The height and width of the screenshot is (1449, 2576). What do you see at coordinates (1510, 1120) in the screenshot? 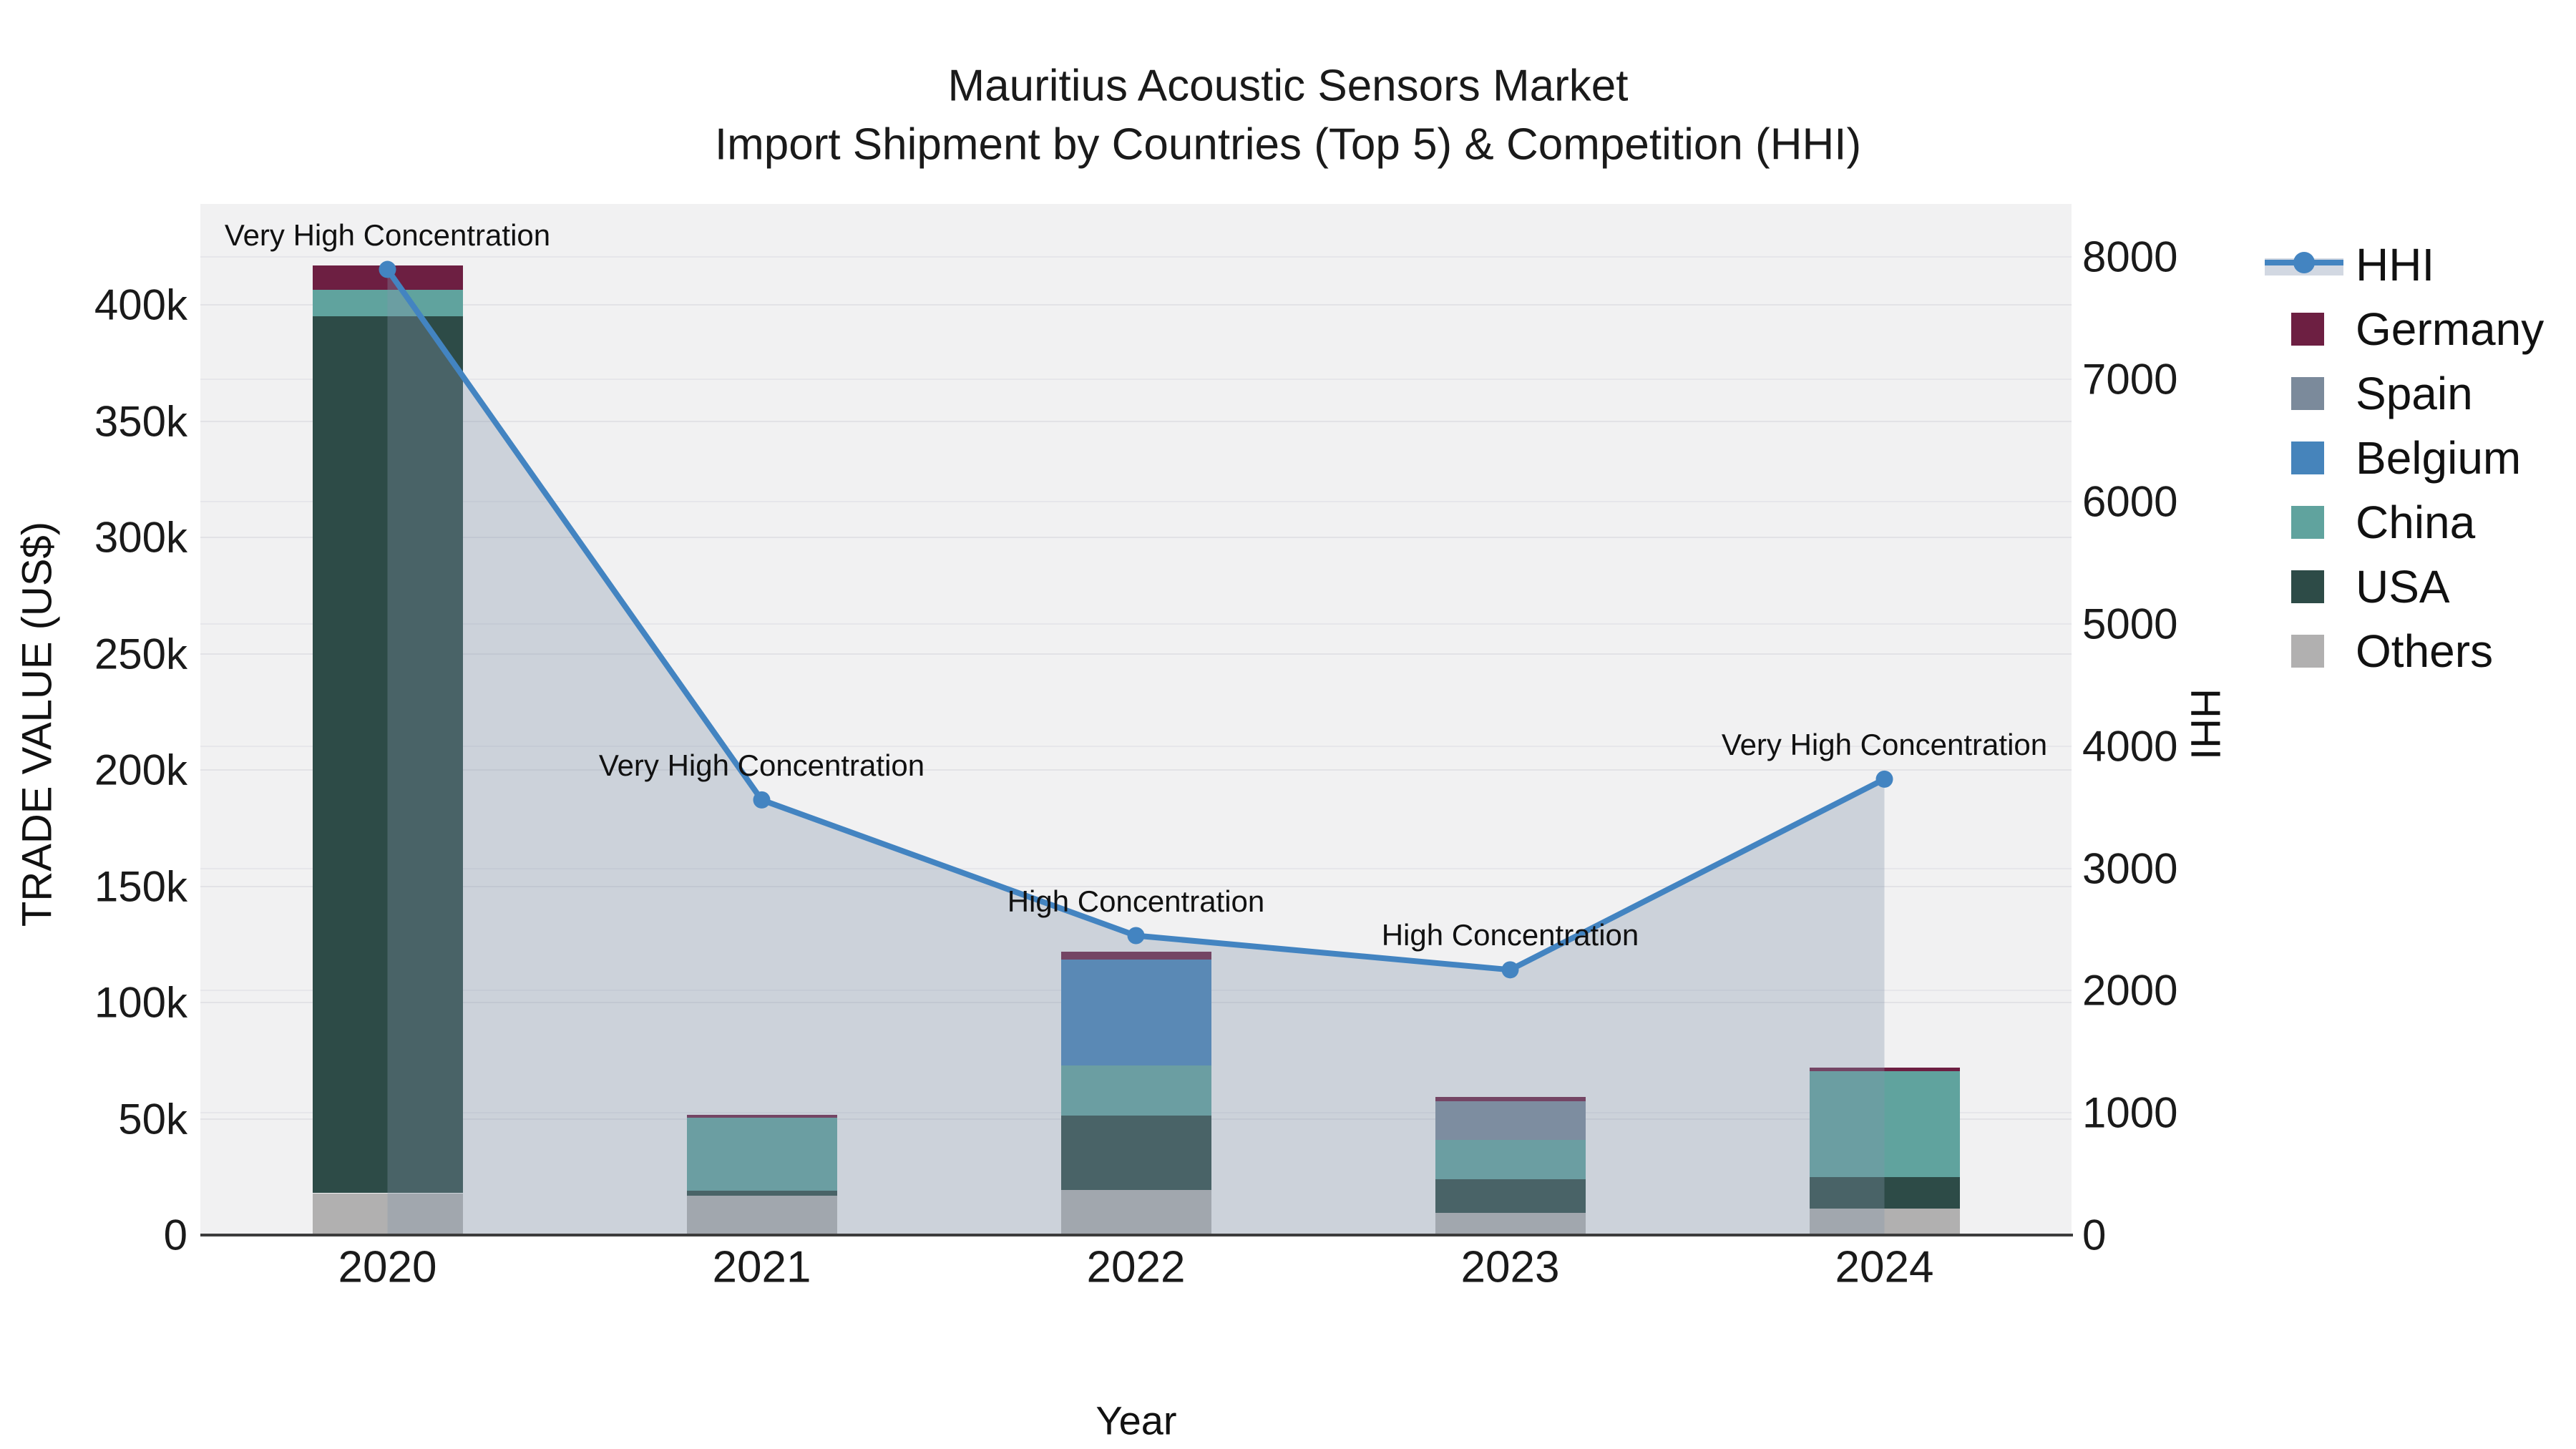
I see `bar-segment-spain-2023` at bounding box center [1510, 1120].